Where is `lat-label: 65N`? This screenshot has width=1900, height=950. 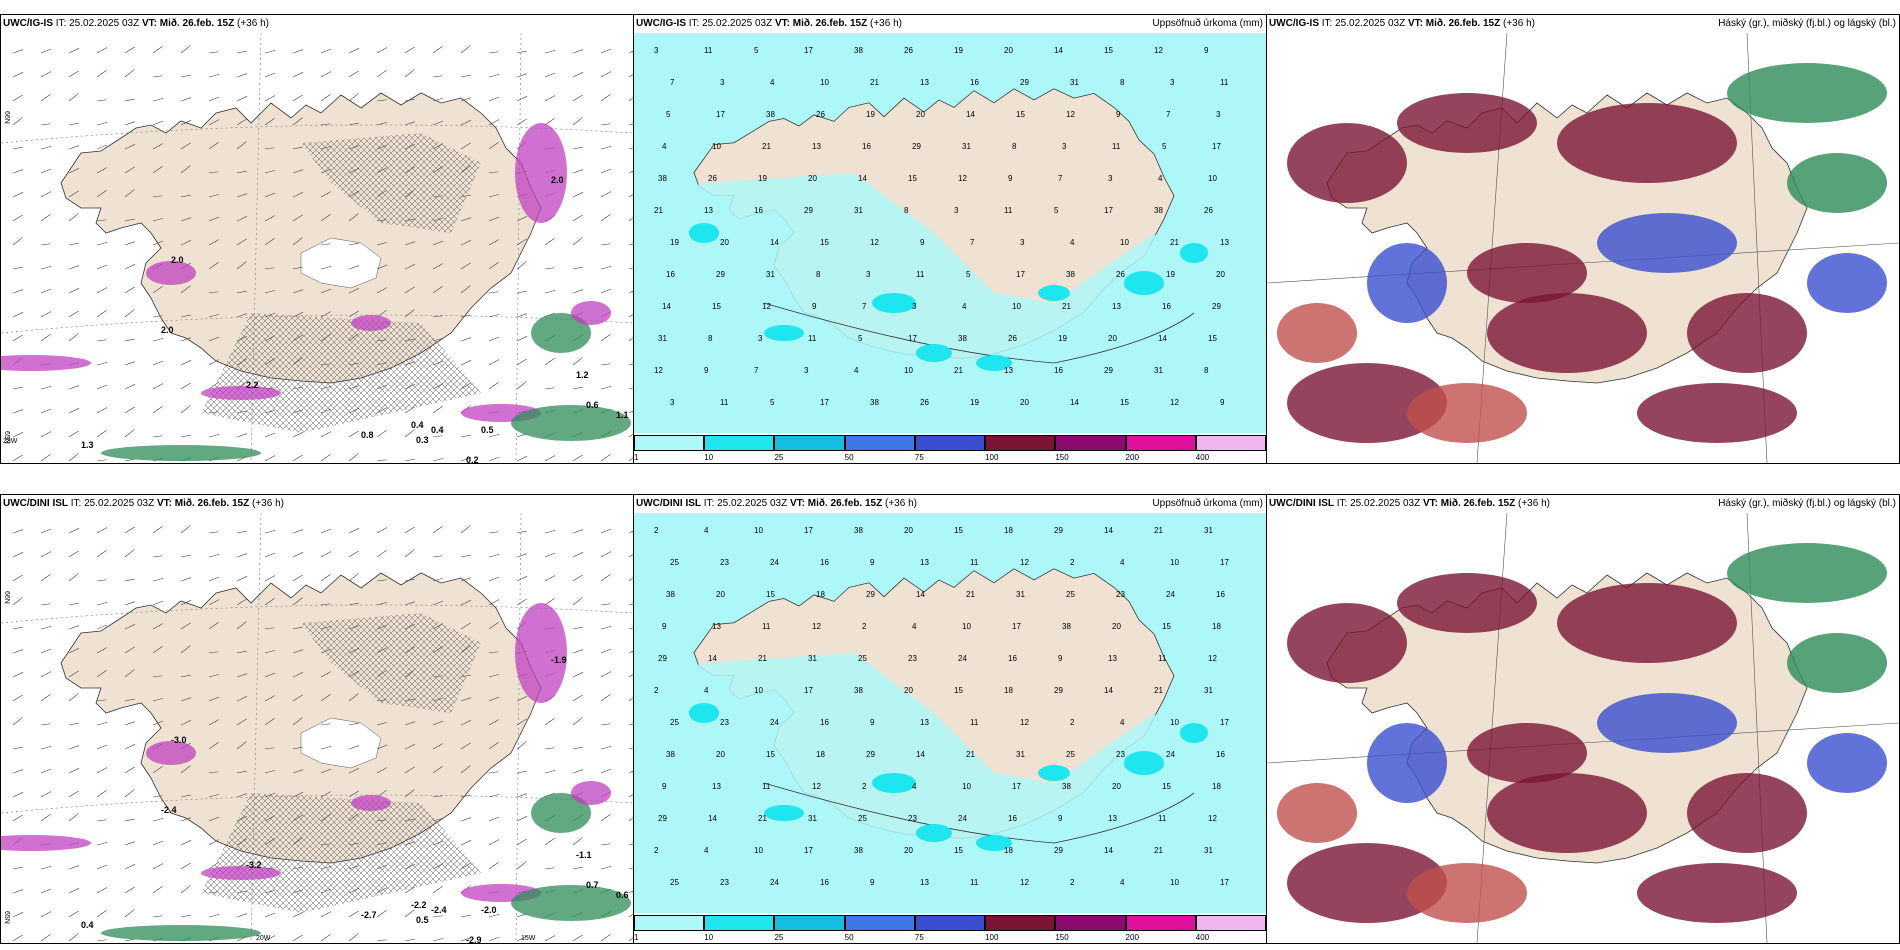 lat-label: 65N is located at coordinates (6, 437).